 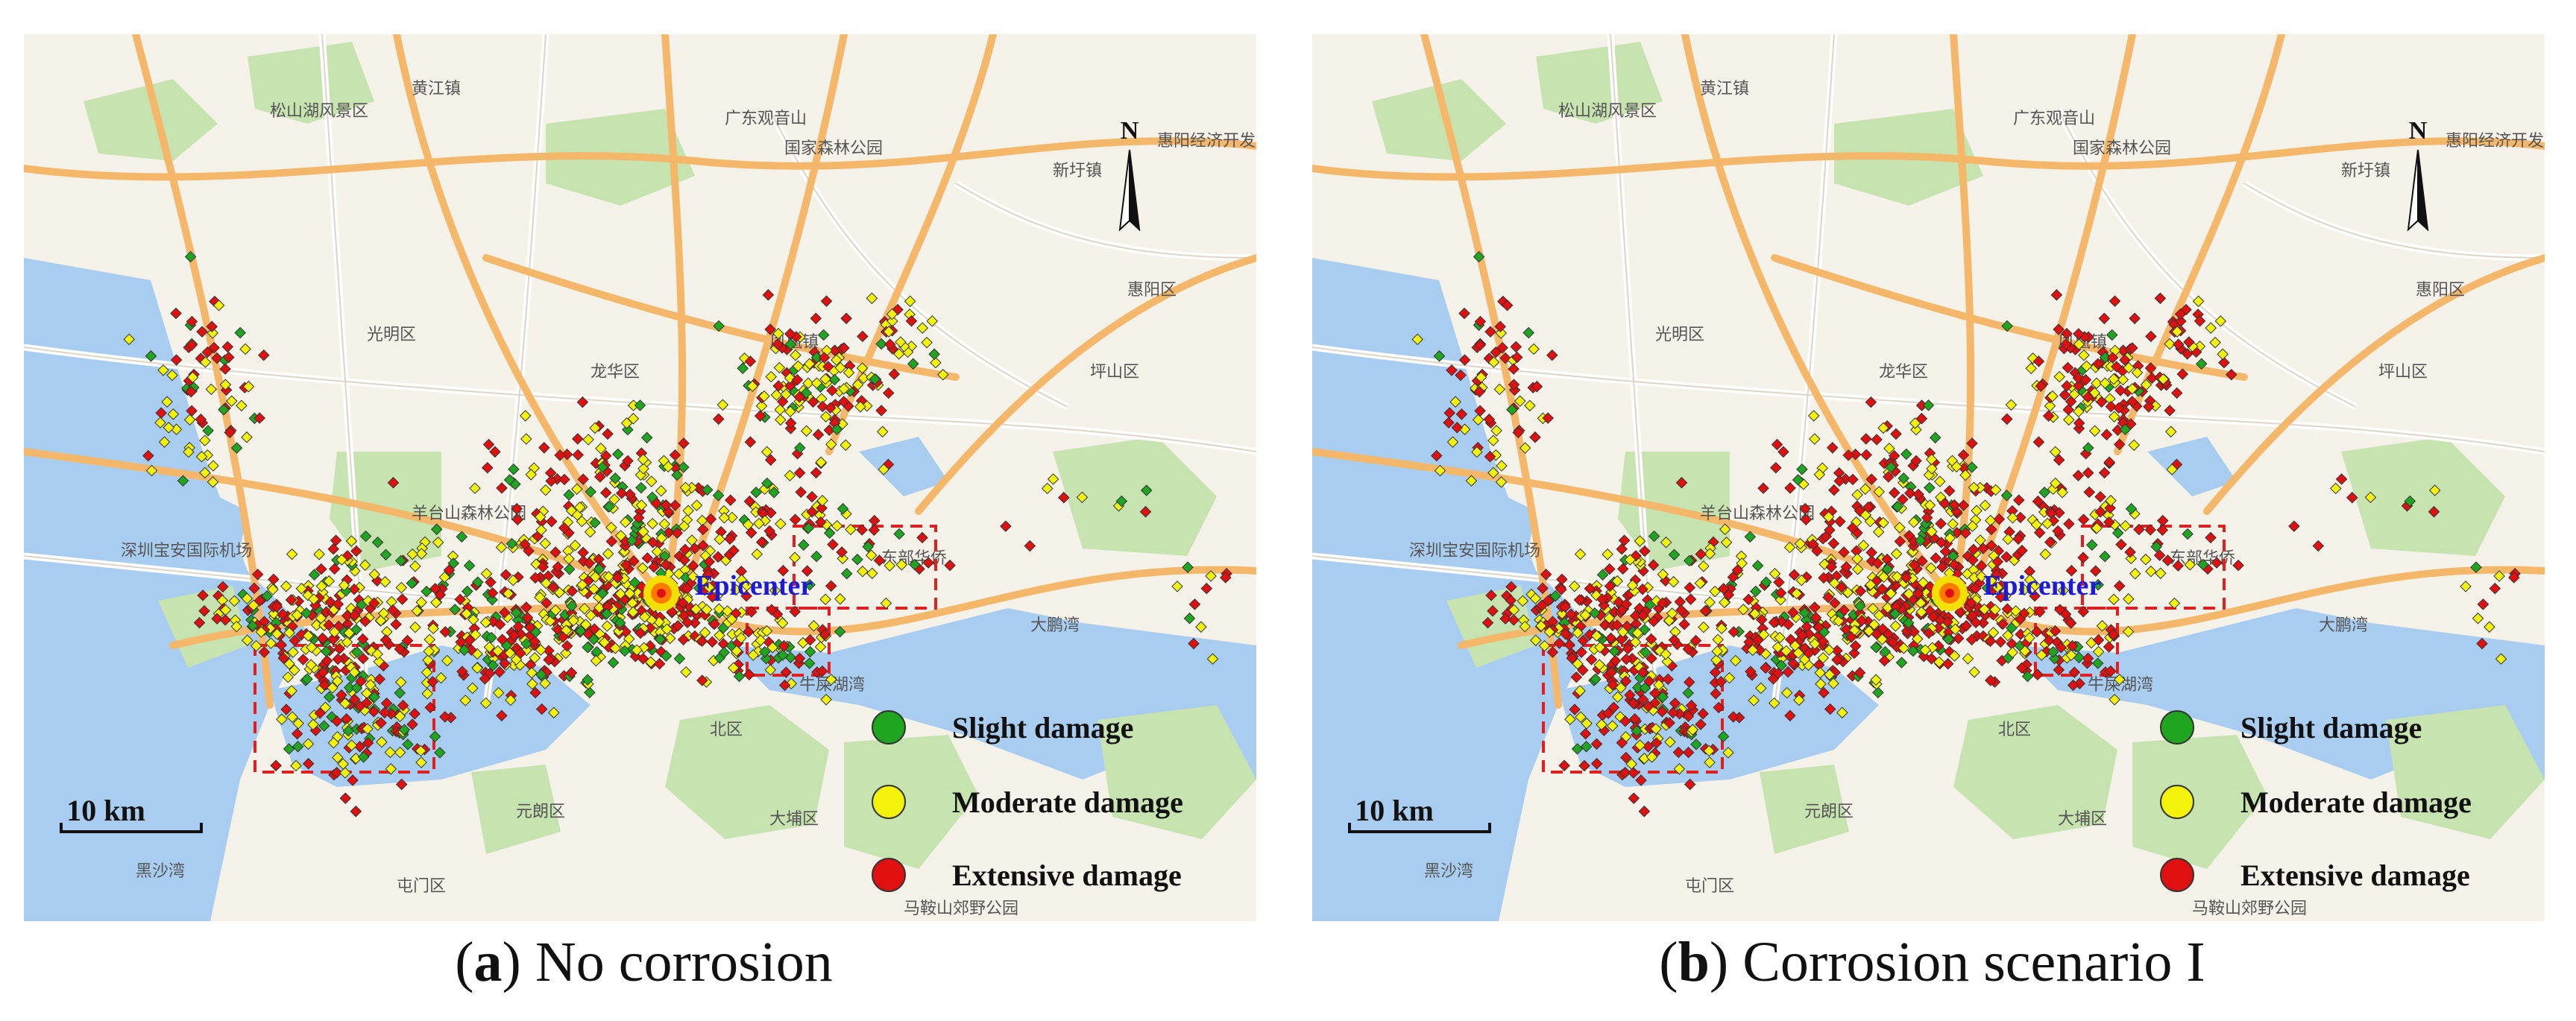 I want to click on north-arrow: N, so click(x=1129, y=174).